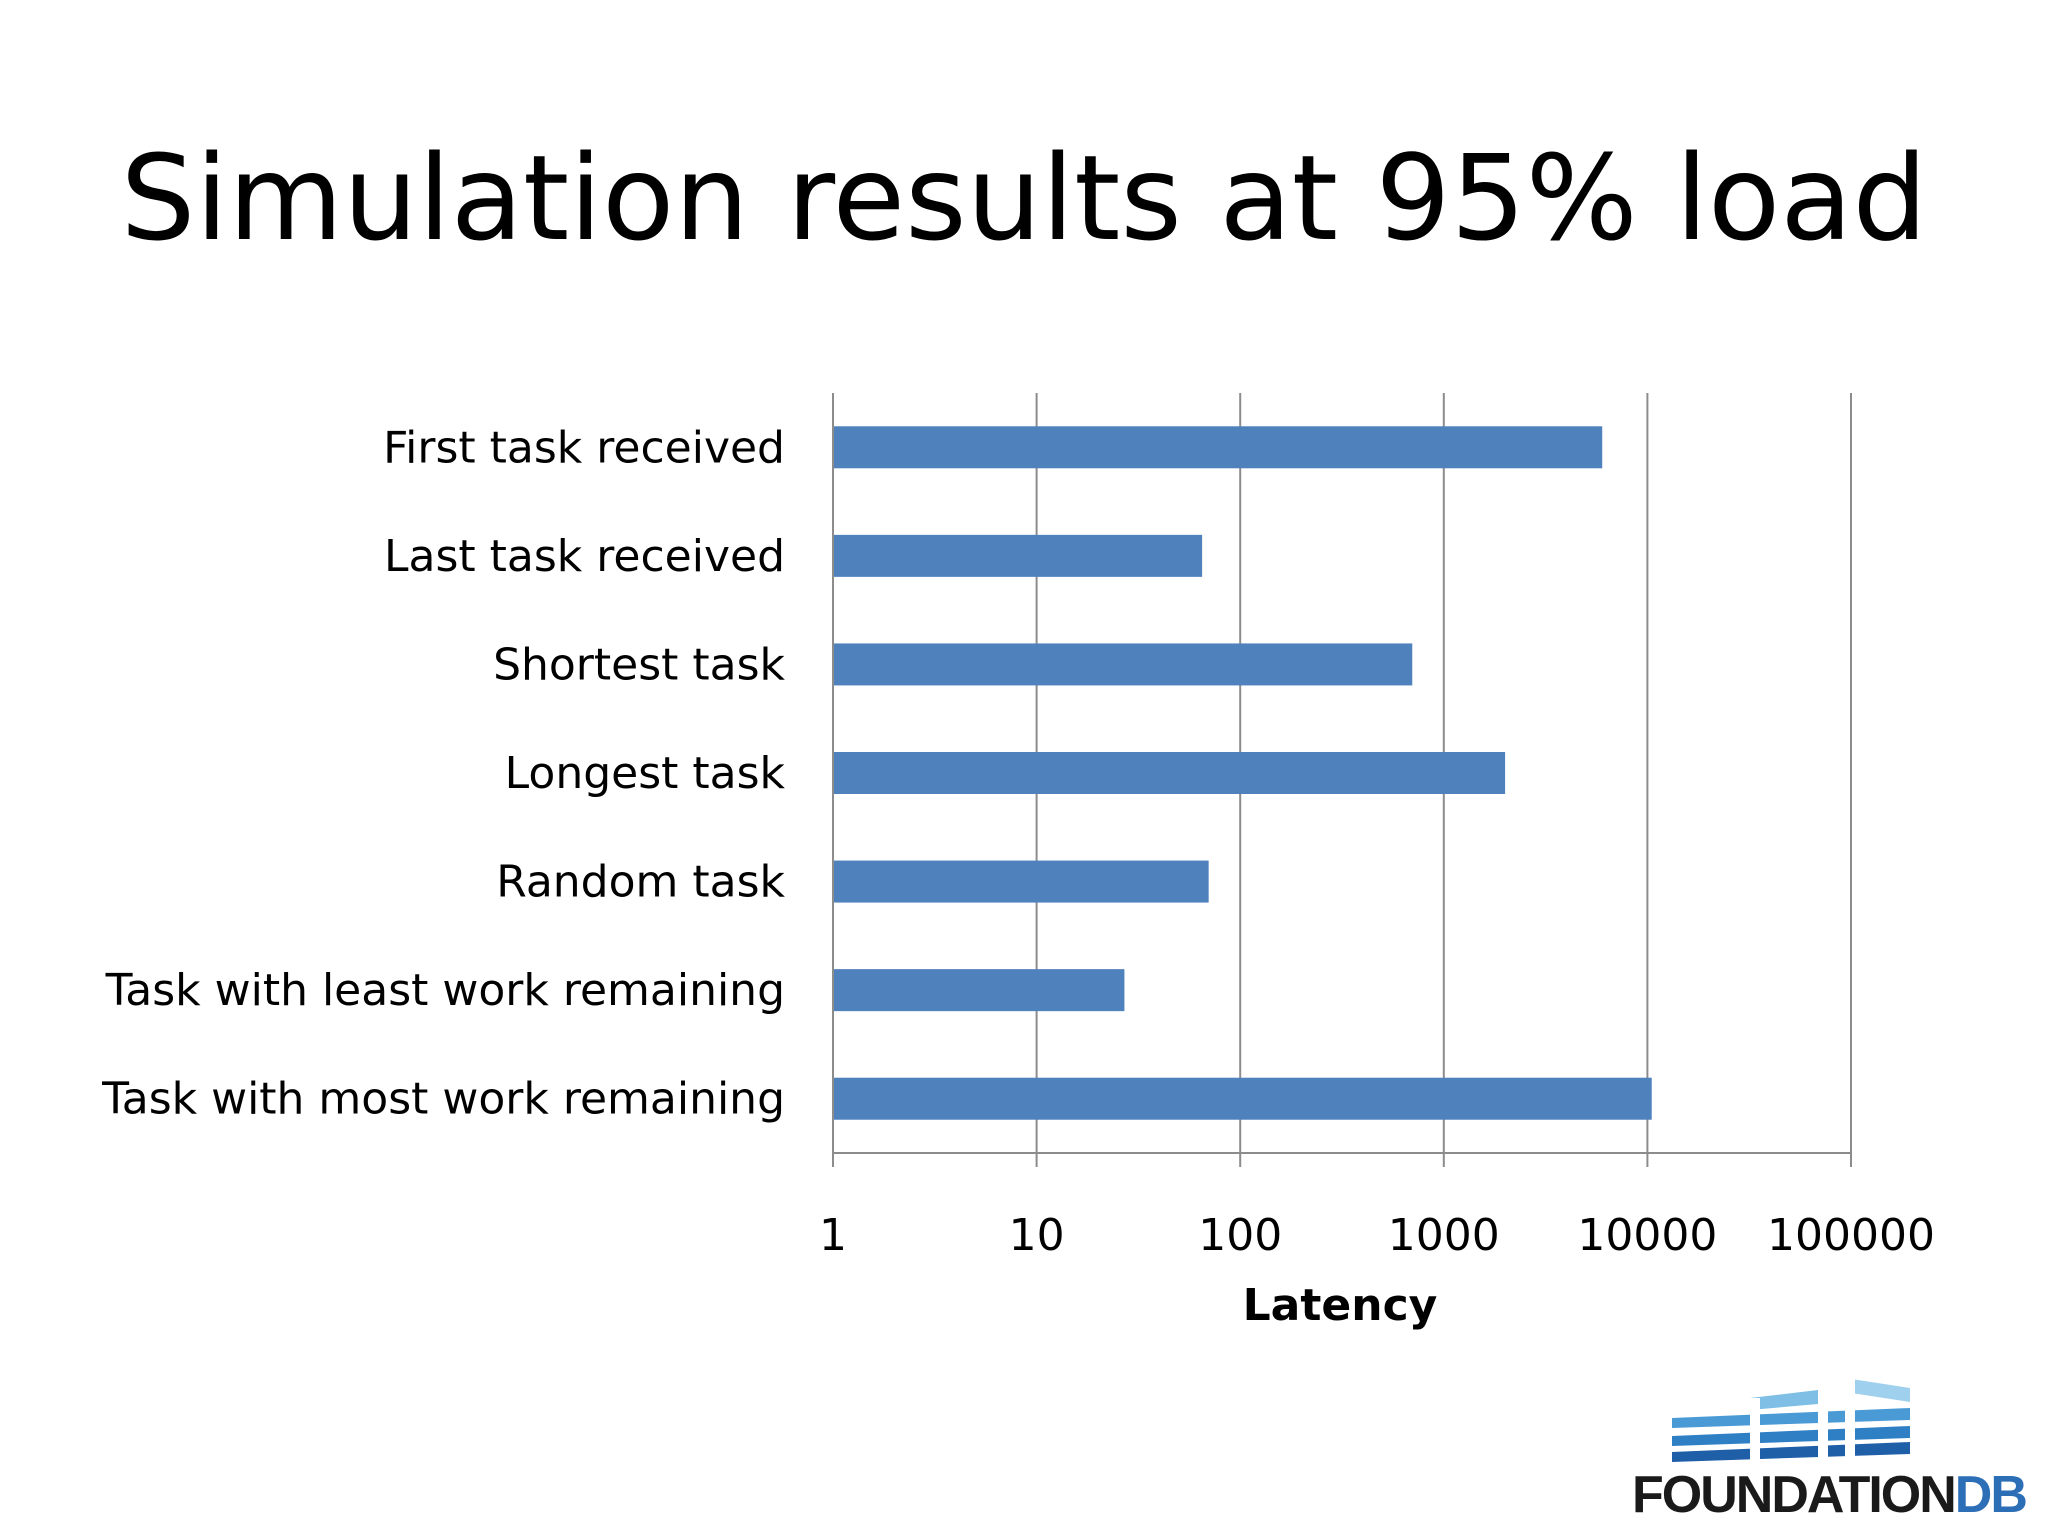  What do you see at coordinates (1377, 1235) in the screenshot?
I see `tick-labels: 1 10 100 1000 10000 100000` at bounding box center [1377, 1235].